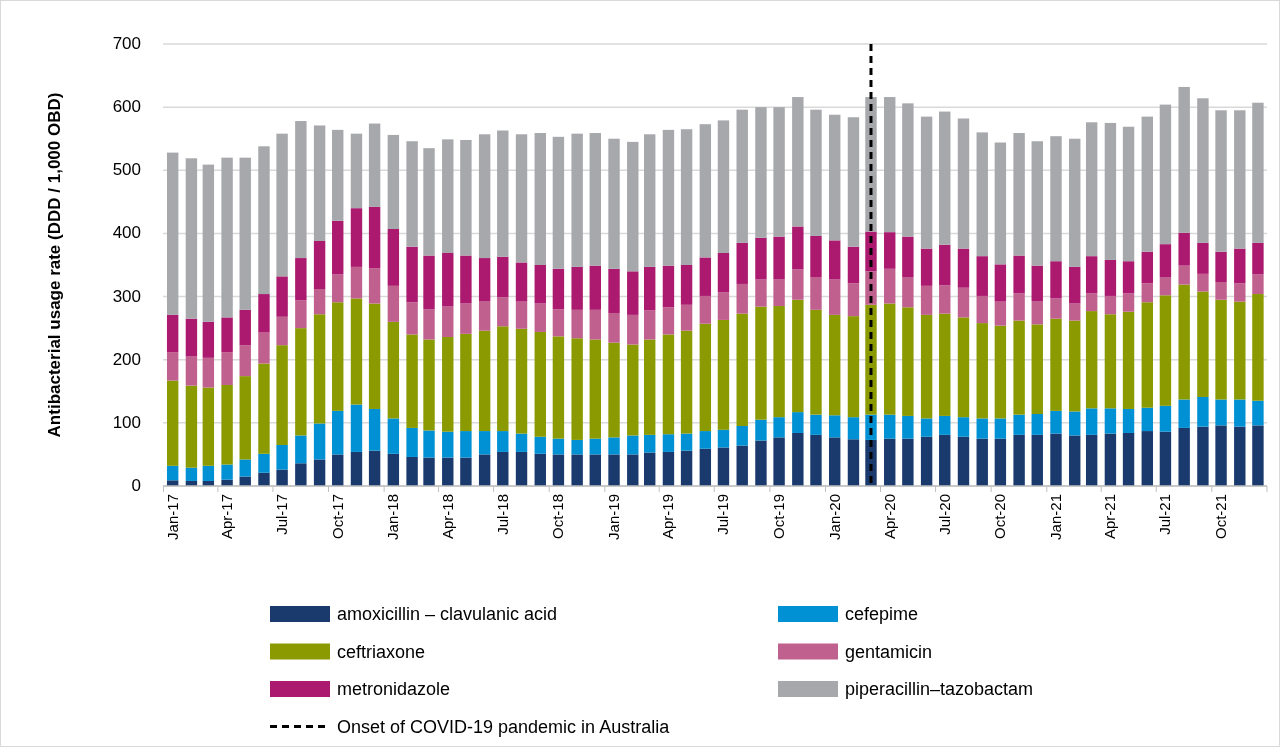  What do you see at coordinates (172, 517) in the screenshot?
I see `x-tick-label: Jan-17` at bounding box center [172, 517].